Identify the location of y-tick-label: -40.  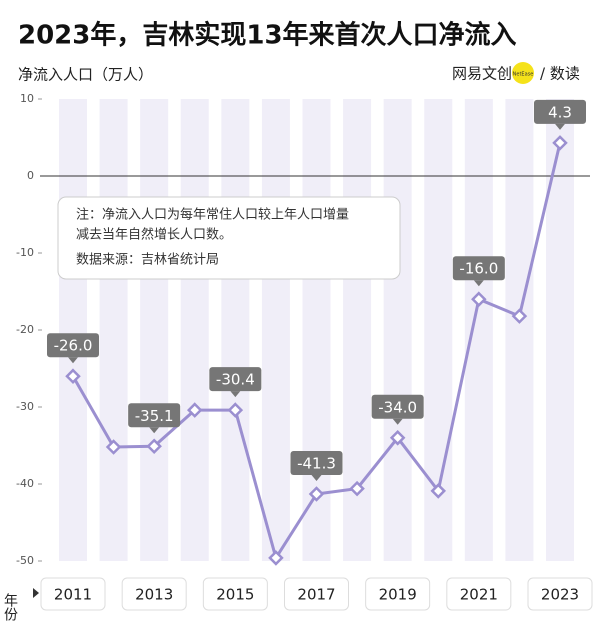
(25, 483).